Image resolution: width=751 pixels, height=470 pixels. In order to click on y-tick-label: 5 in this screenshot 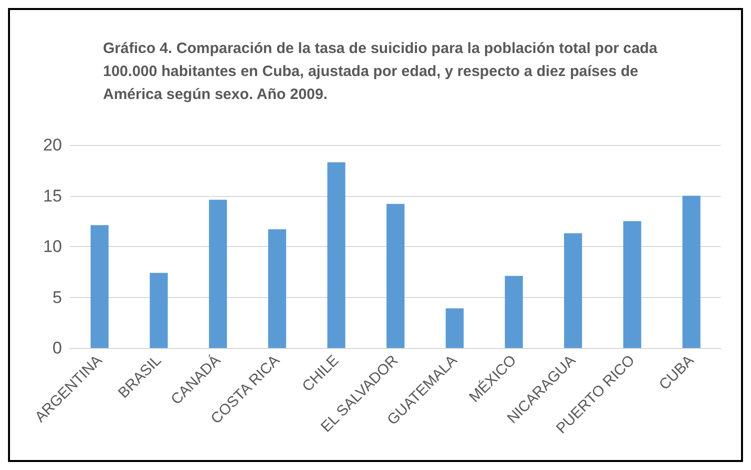, I will do `click(57, 297)`.